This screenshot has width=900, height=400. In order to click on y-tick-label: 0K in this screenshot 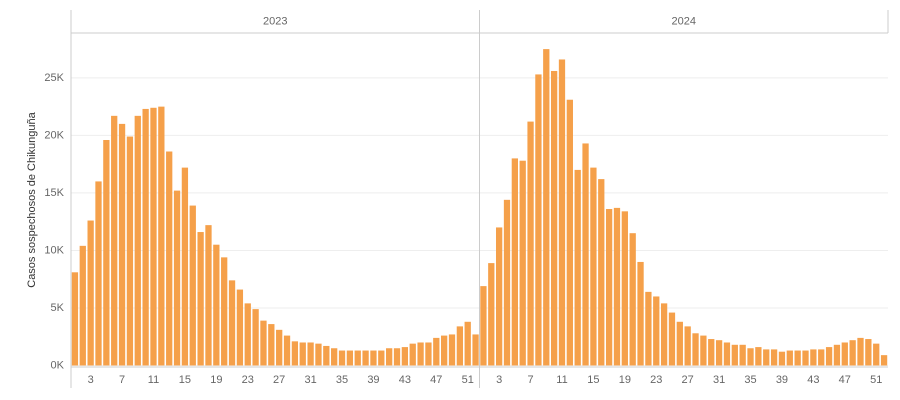, I will do `click(58, 365)`.